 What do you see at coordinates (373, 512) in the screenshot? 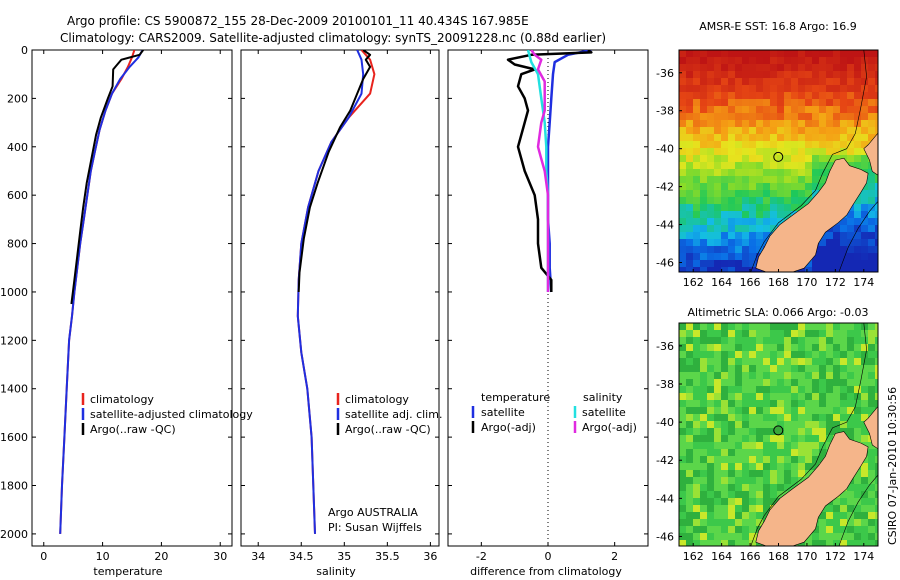
I see `argo-annotation-1: Argo AUSTRALIA` at bounding box center [373, 512].